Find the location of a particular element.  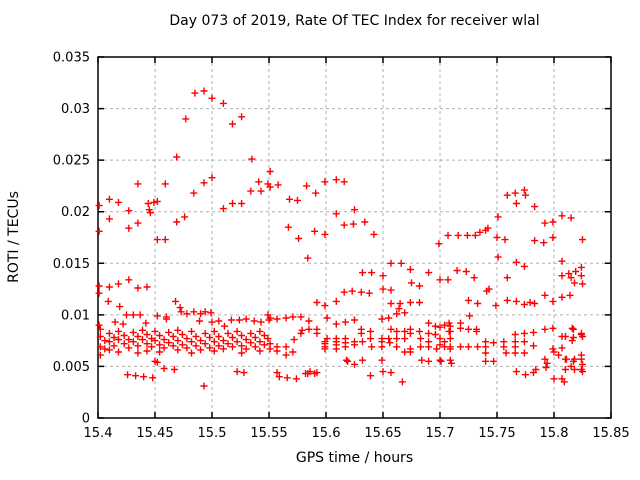

x-tick-label: 15.8 is located at coordinates (554, 433).